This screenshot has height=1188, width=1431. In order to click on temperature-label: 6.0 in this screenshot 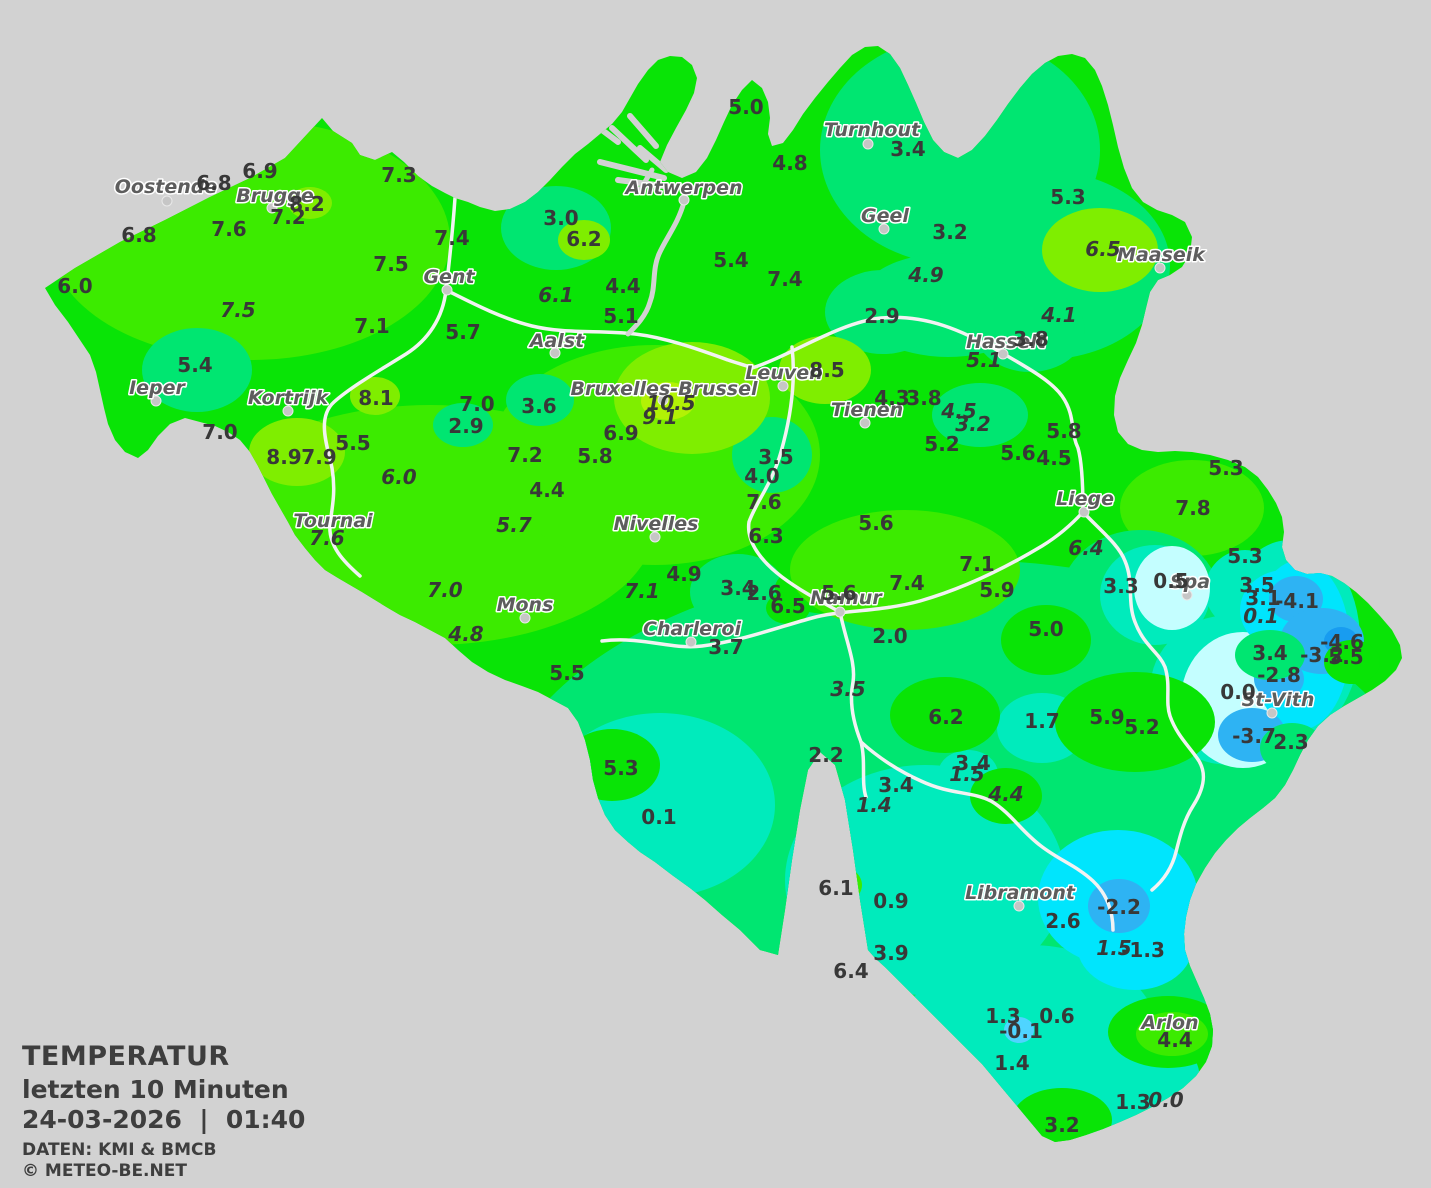, I will do `click(74, 286)`.